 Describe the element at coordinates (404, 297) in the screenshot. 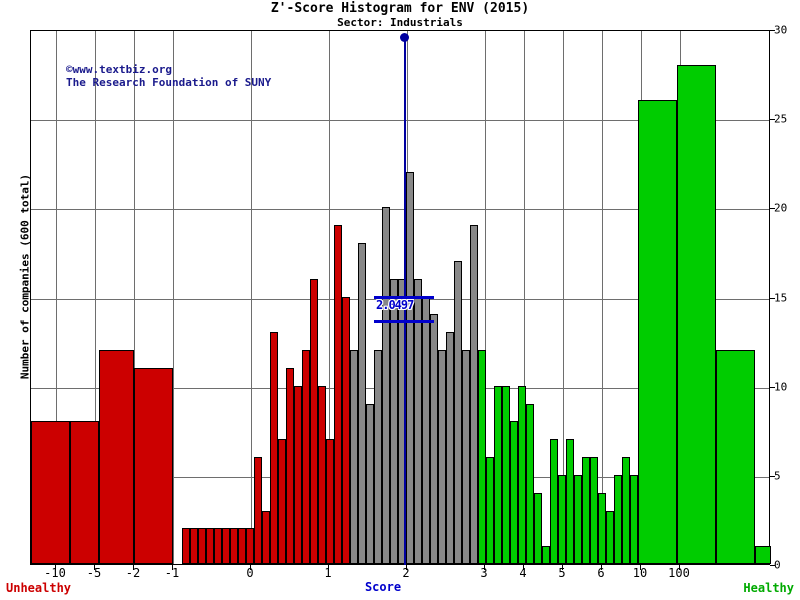

I see `score-marker-bracket-top` at that location.